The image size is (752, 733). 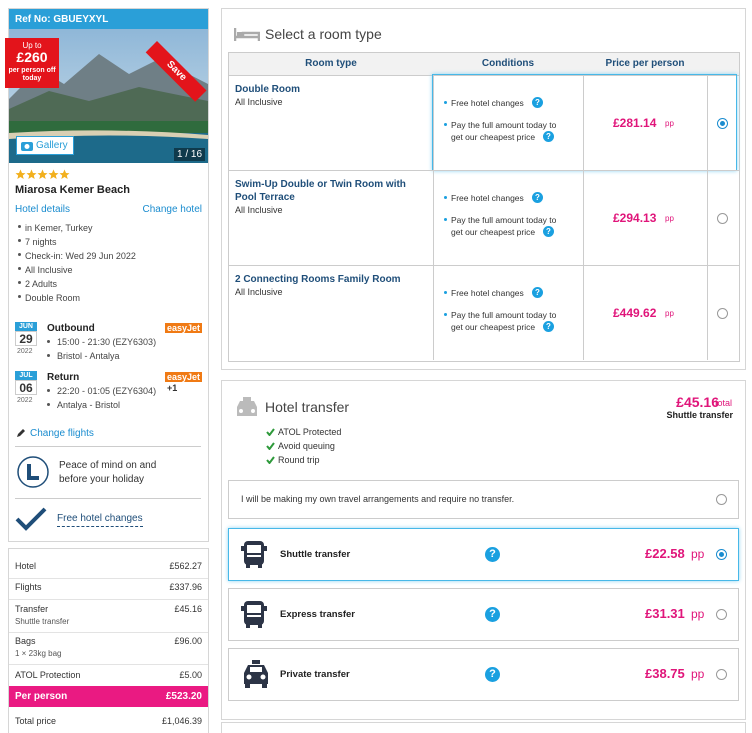 What do you see at coordinates (62, 433) in the screenshot?
I see `change-flights-link: Change flights` at bounding box center [62, 433].